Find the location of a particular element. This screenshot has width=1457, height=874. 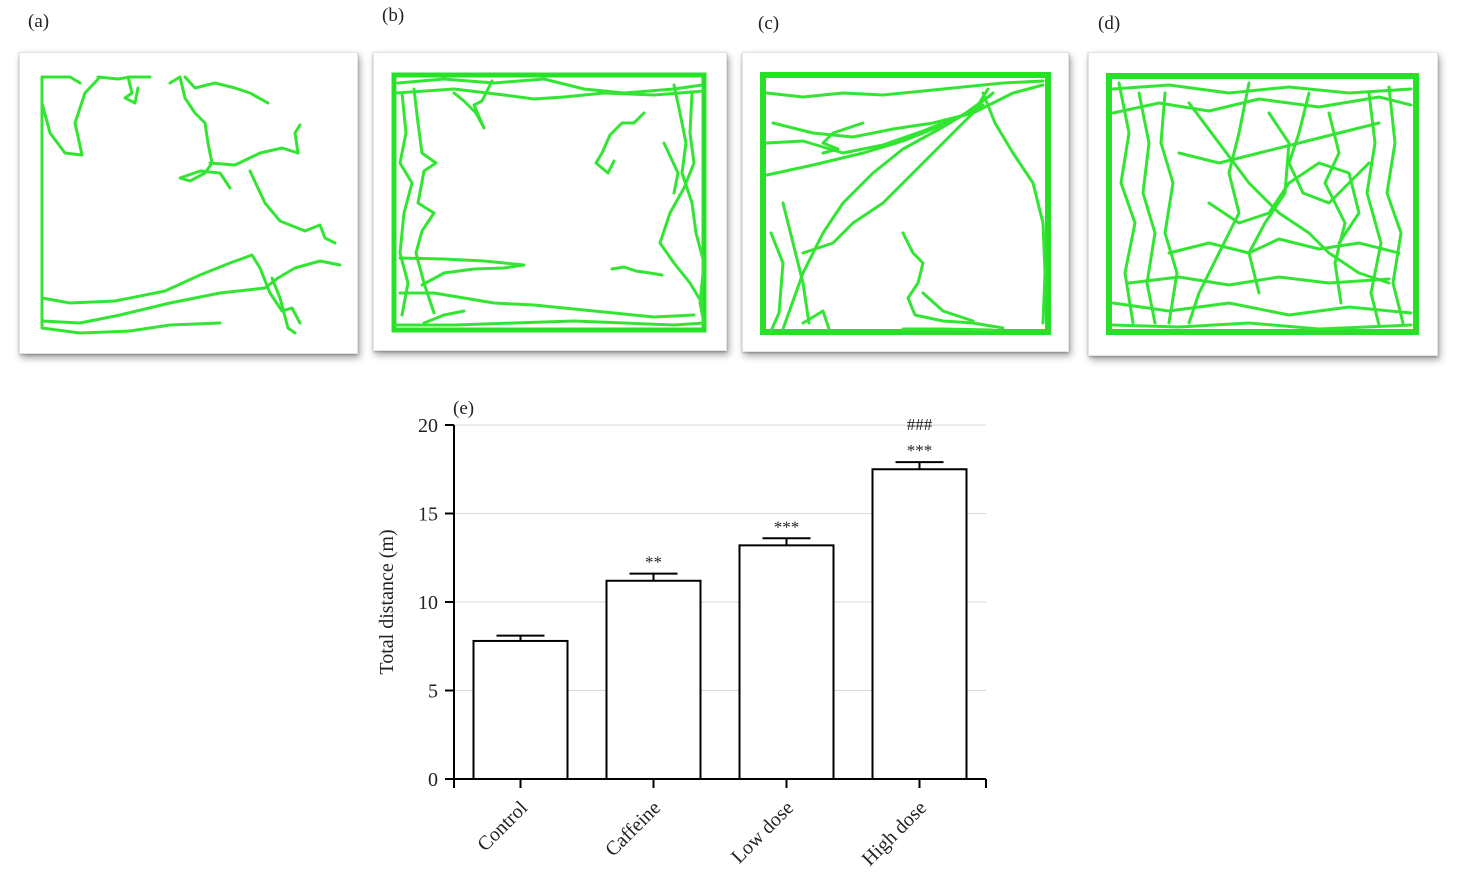

track-image-a is located at coordinates (188, 203).